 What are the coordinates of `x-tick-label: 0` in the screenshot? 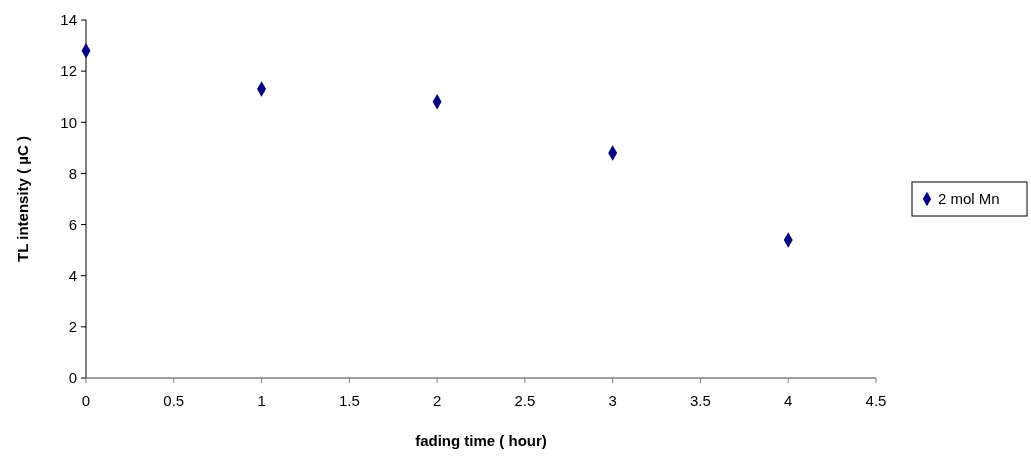 It's located at (86, 400).